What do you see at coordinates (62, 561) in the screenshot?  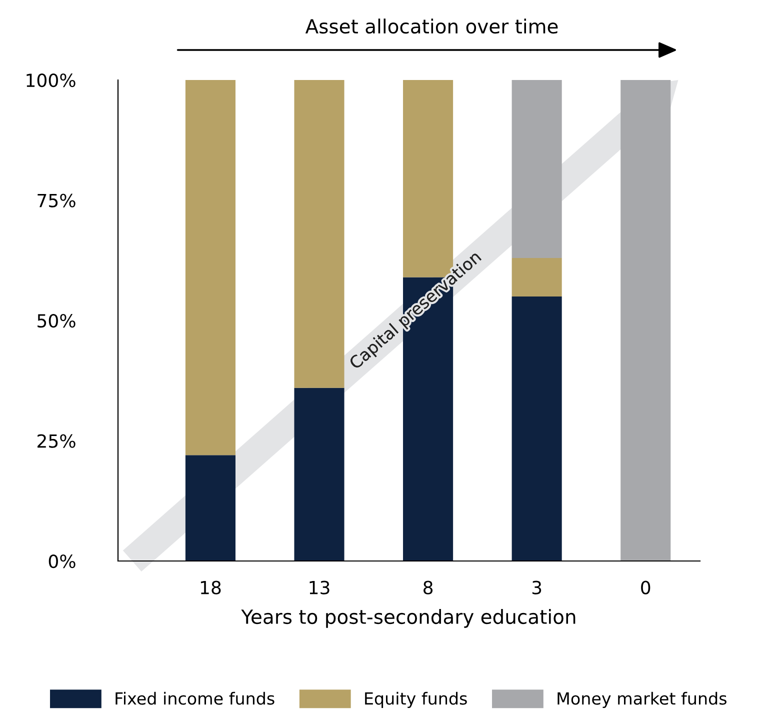 I see `y-tick-label: 0%` at bounding box center [62, 561].